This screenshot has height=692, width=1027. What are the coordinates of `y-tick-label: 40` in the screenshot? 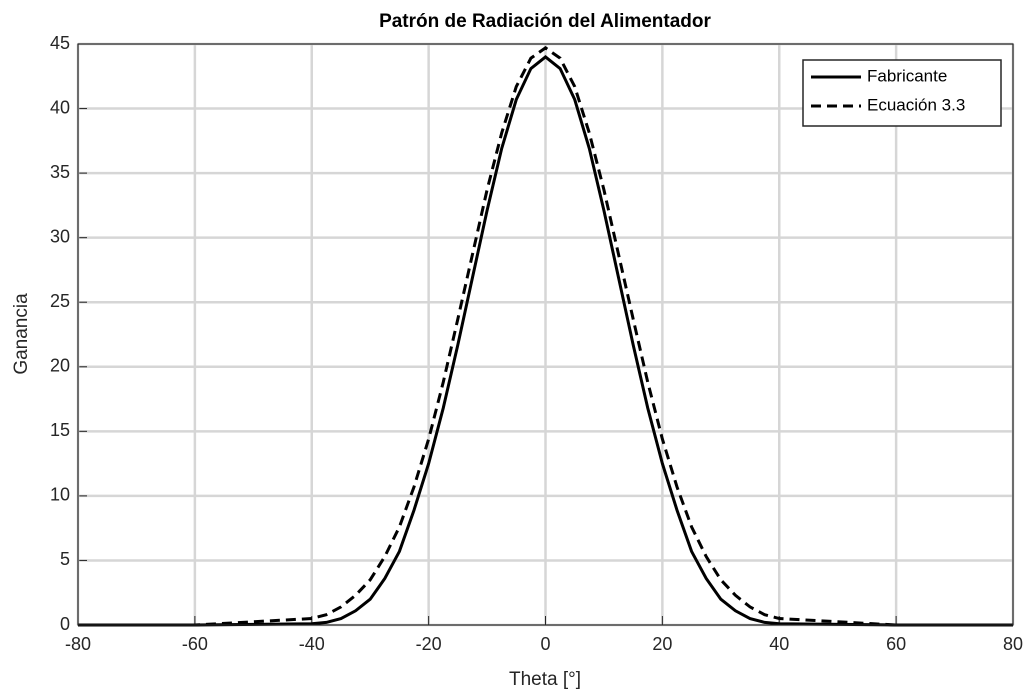 It's located at (60, 107).